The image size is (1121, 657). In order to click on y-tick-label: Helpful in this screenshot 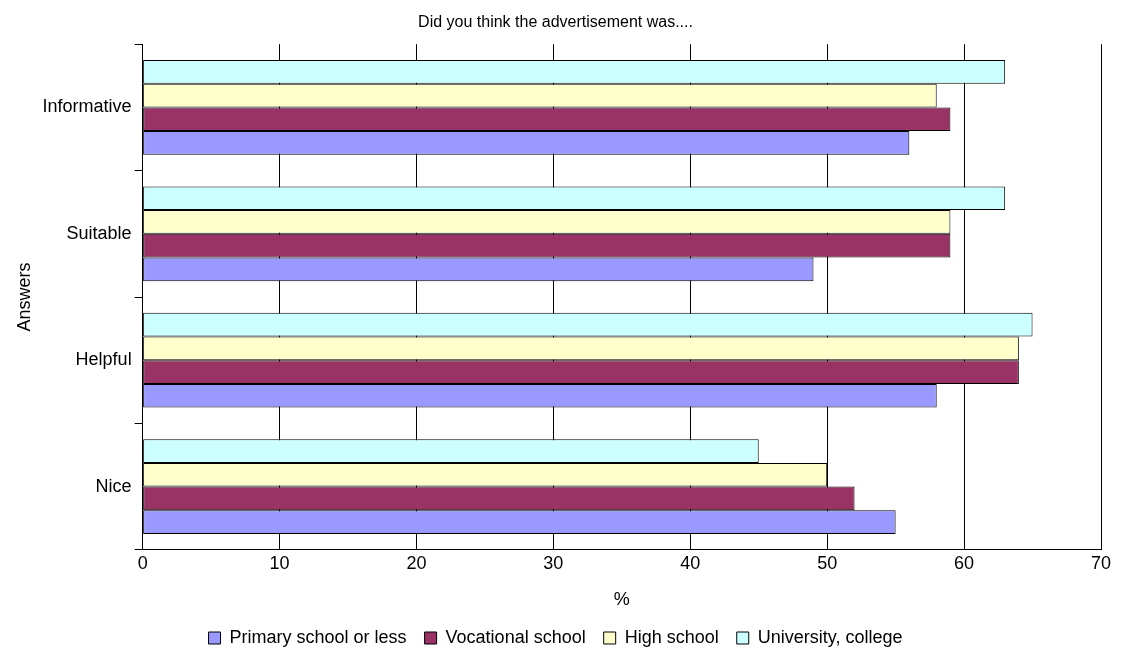, I will do `click(103, 359)`.